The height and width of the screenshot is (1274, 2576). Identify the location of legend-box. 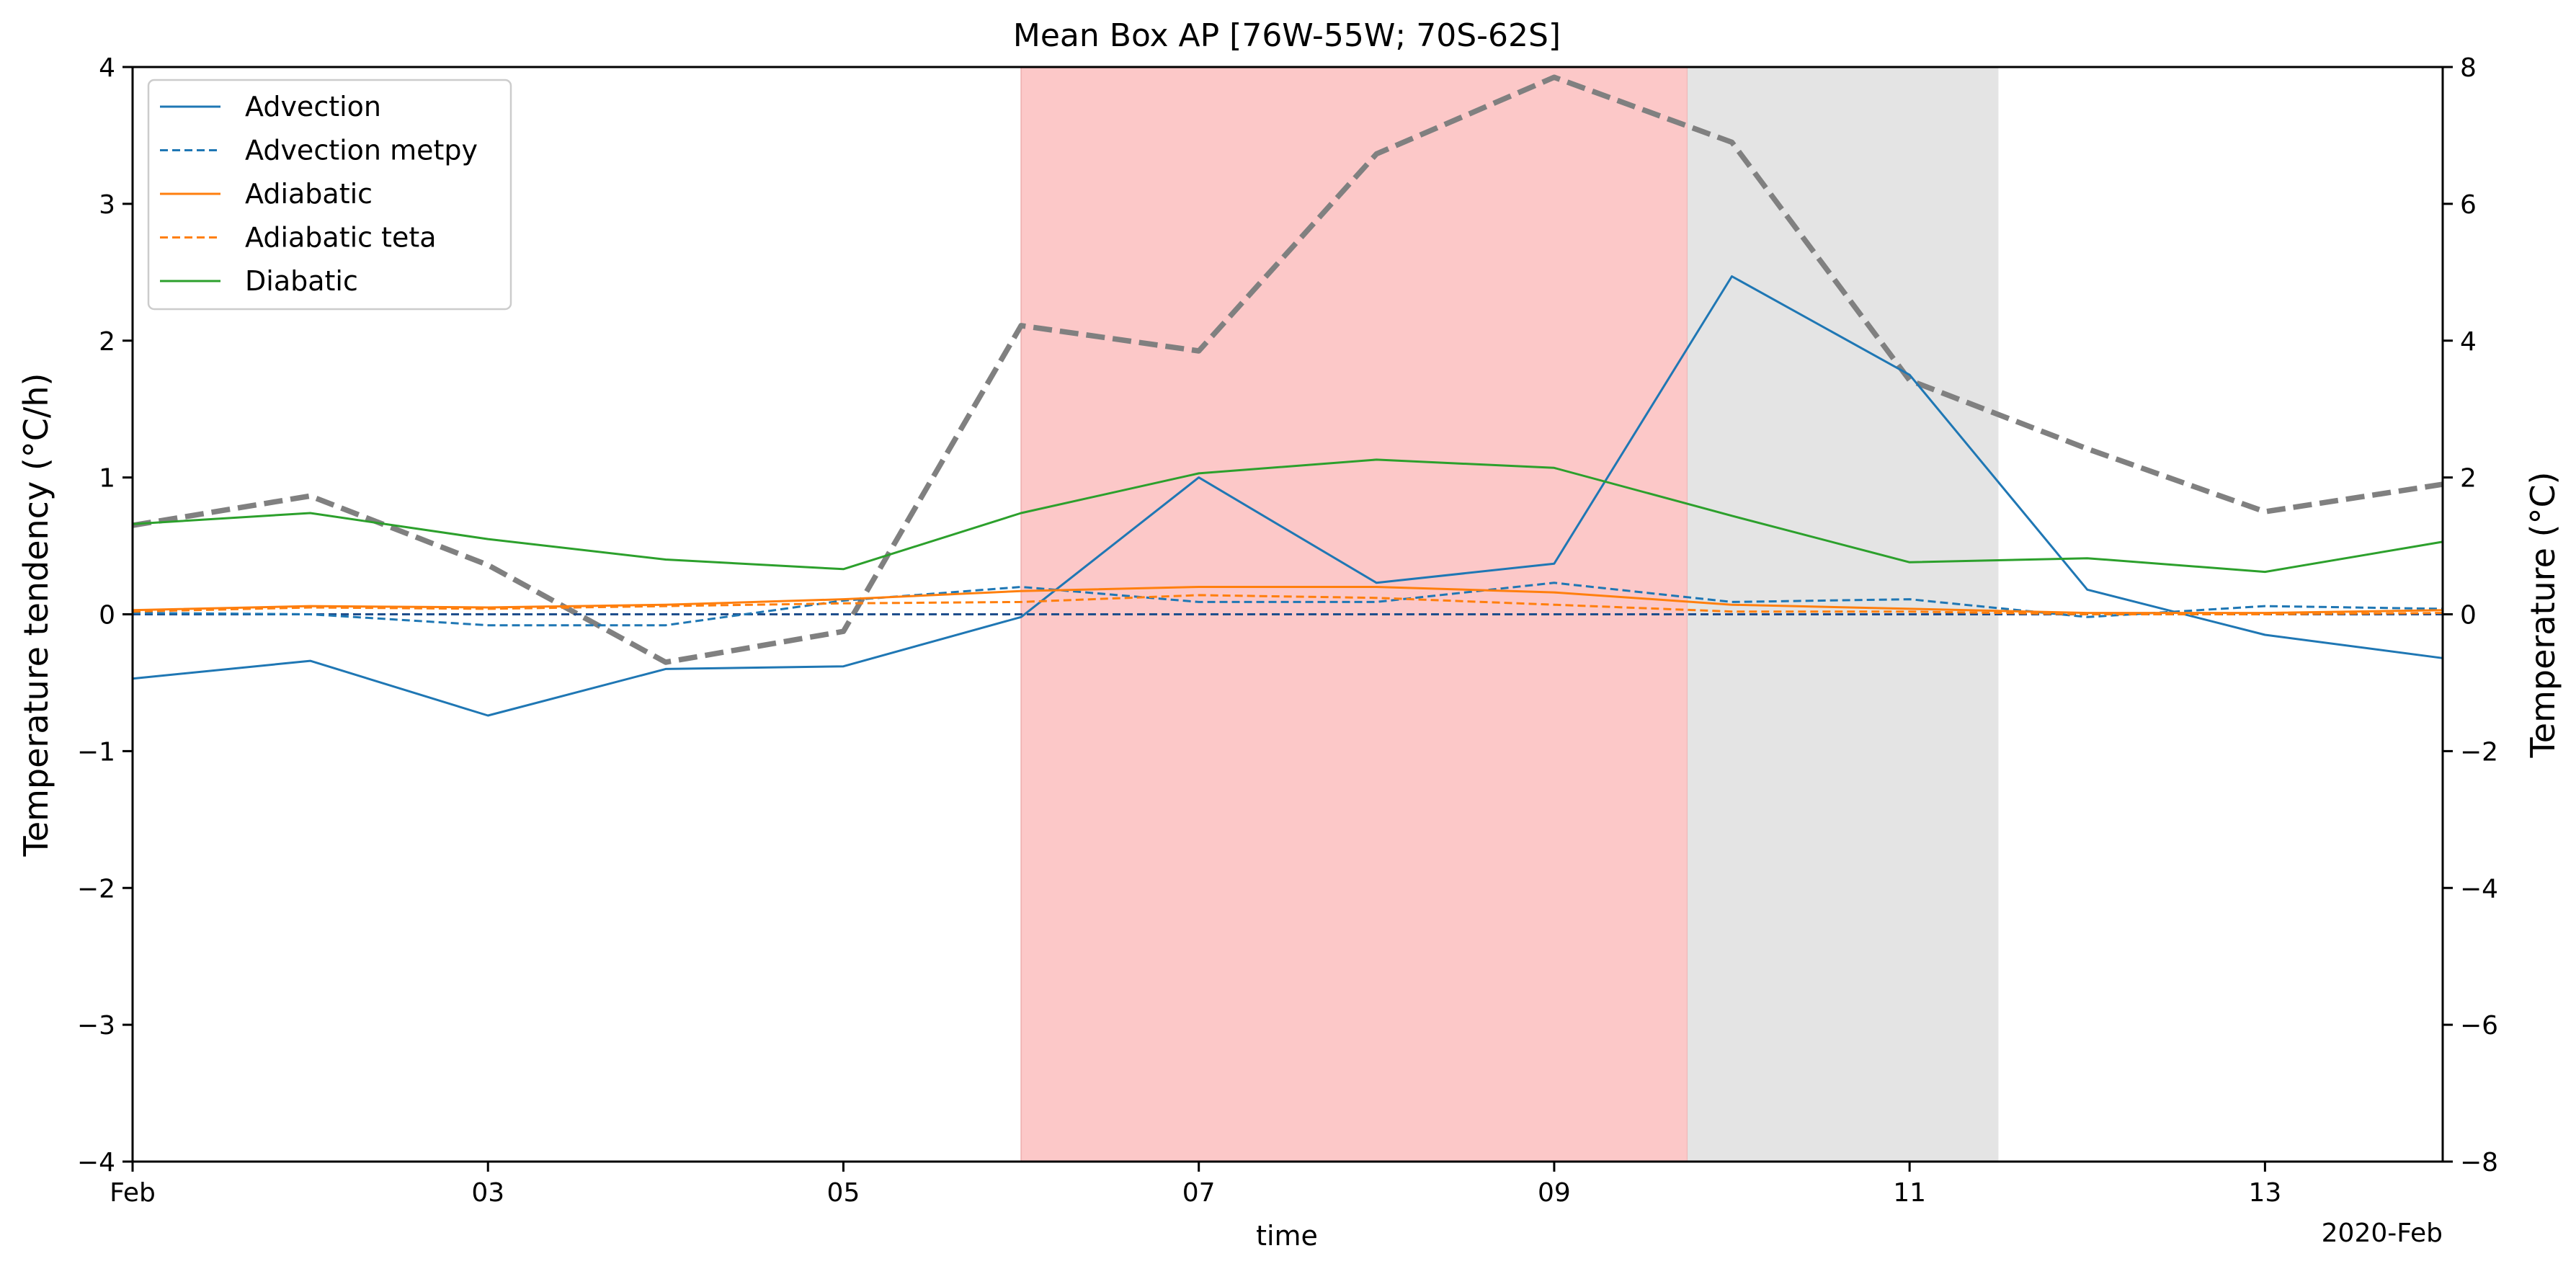
(329, 195).